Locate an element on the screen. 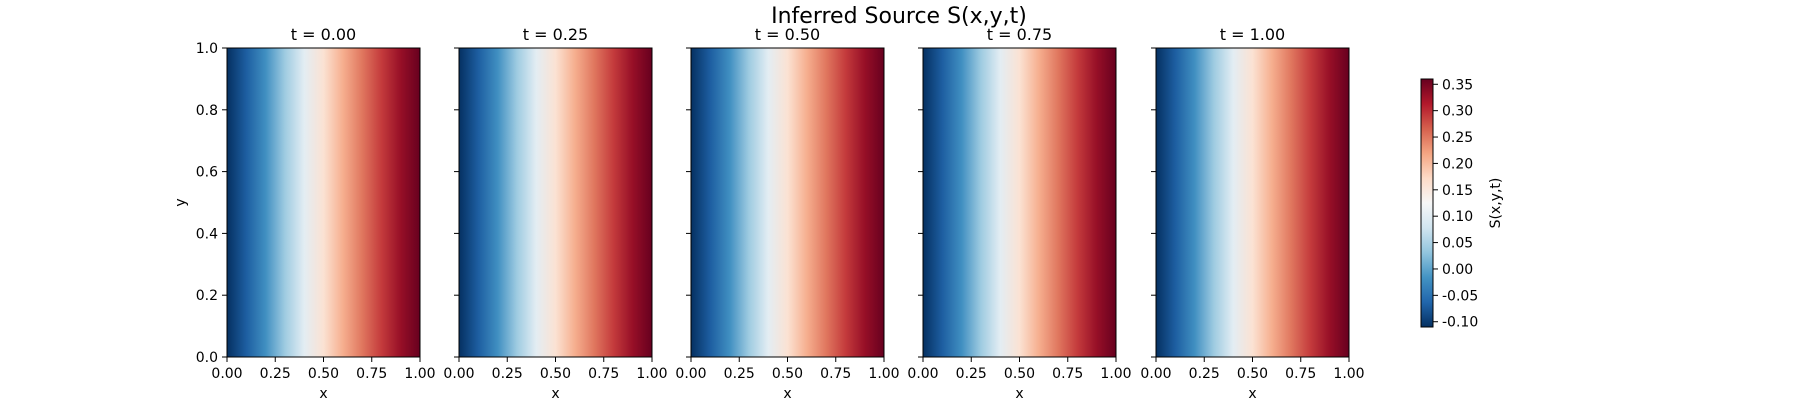 The height and width of the screenshot is (400, 1800). y-tick-label: 0.0 is located at coordinates (207, 358).